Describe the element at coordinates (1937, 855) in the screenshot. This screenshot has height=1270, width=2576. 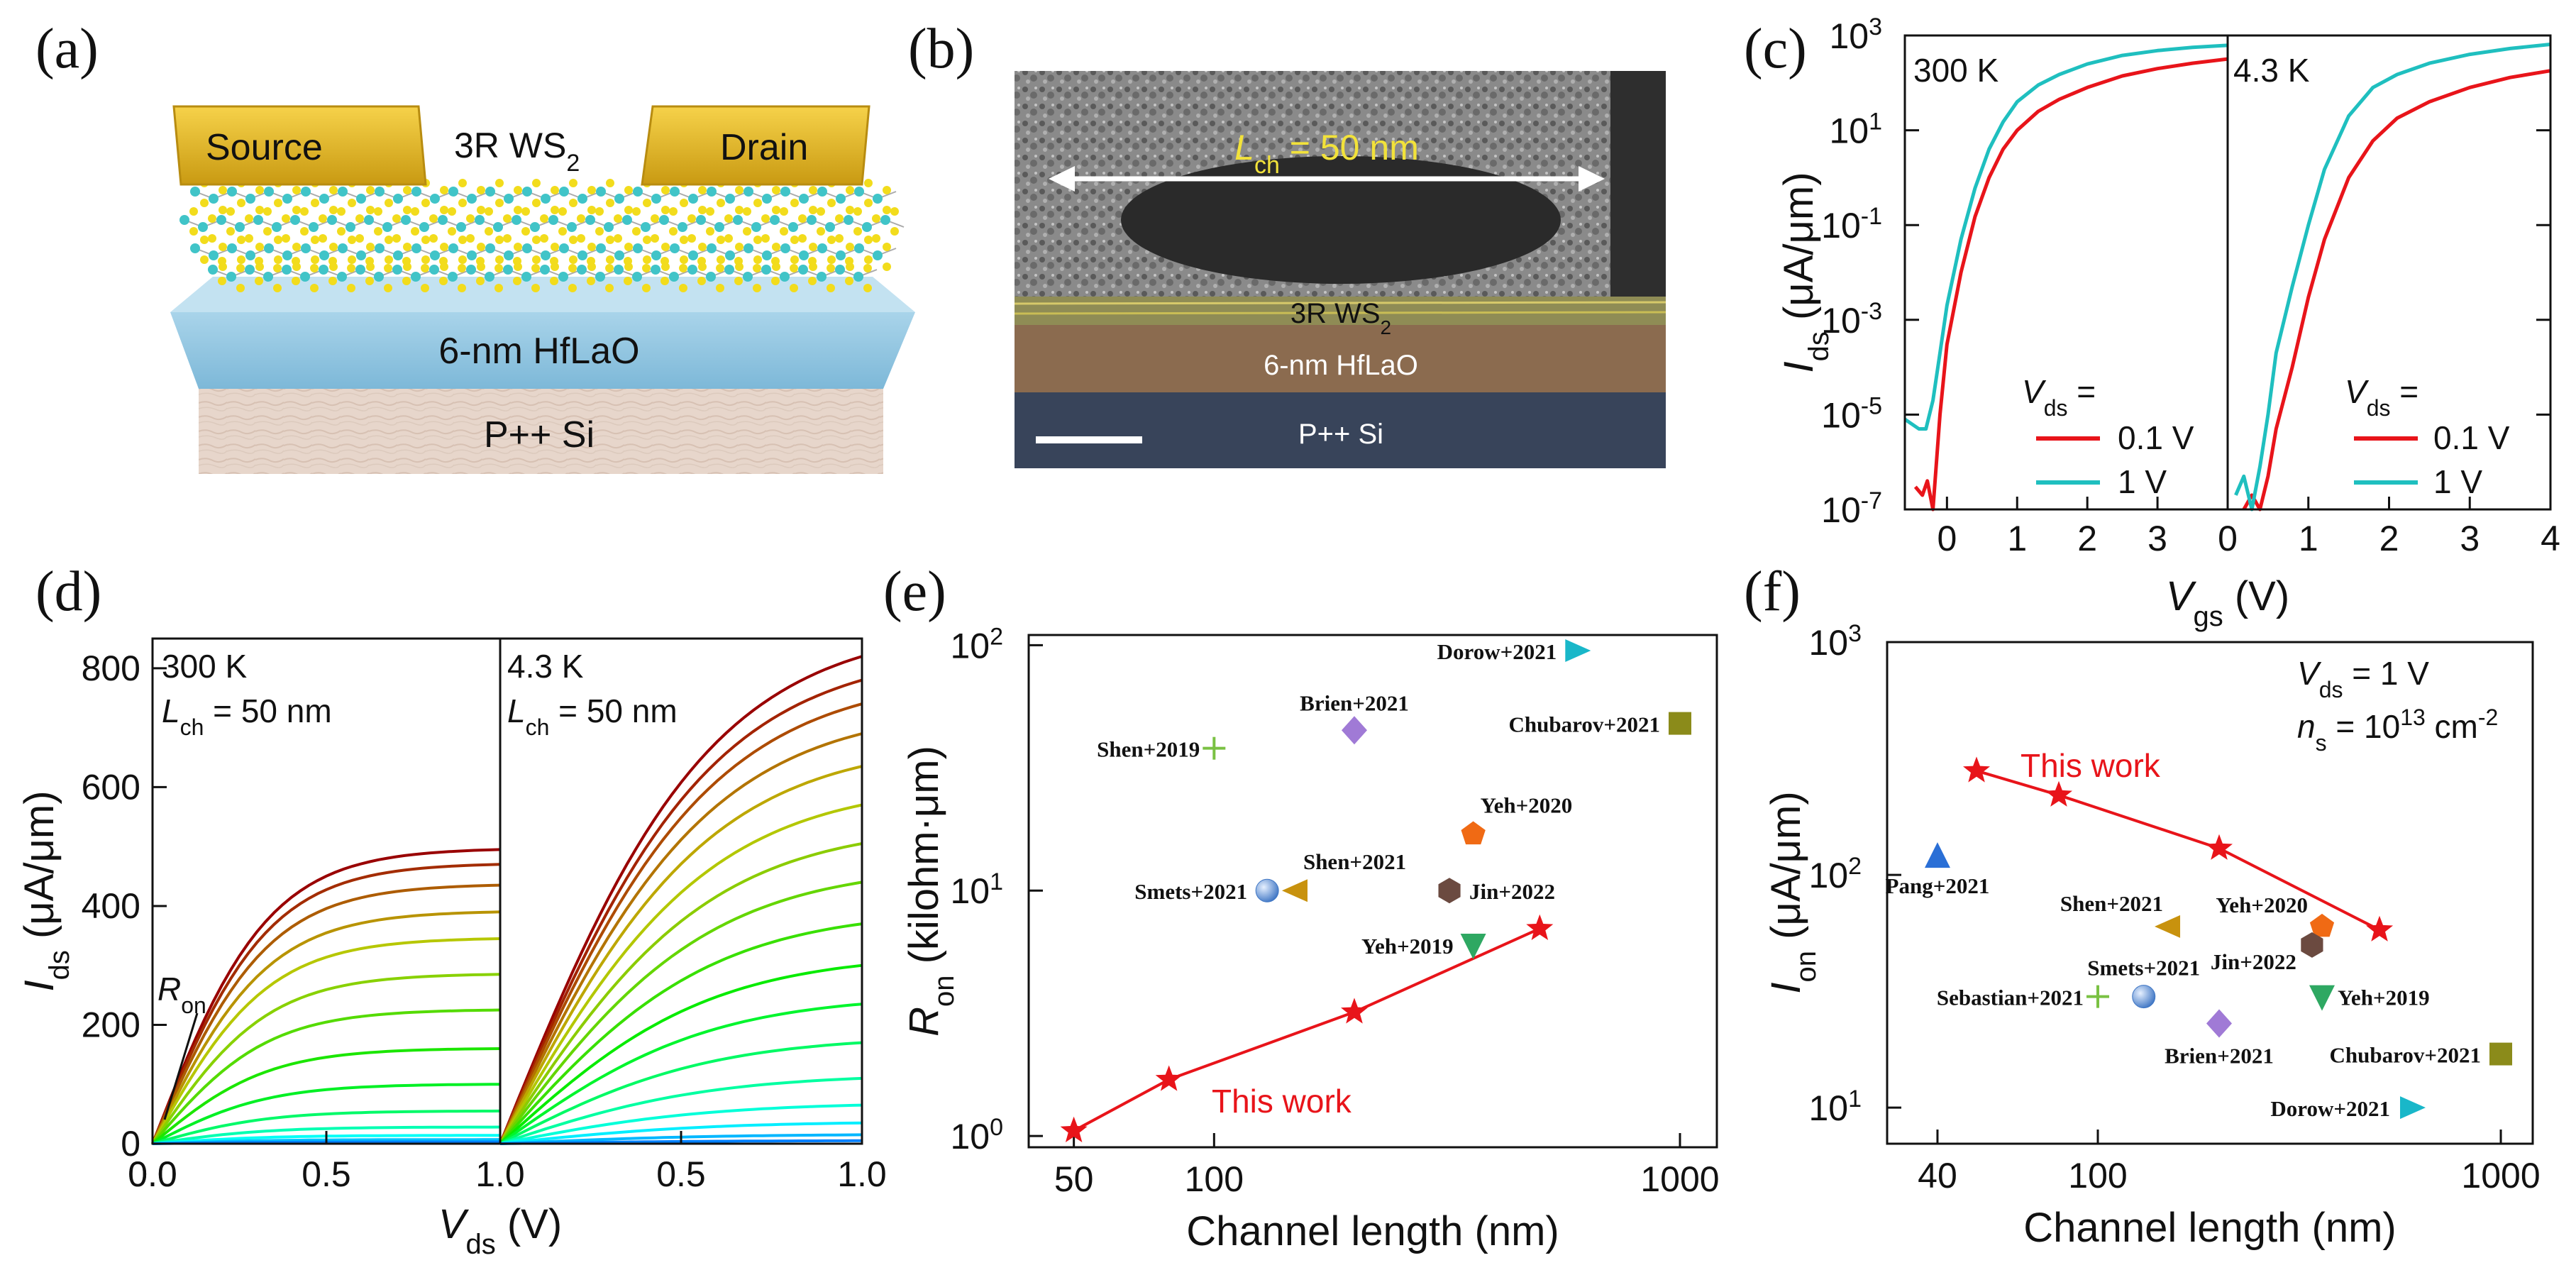
I see `f-marker-pang-2021` at that location.